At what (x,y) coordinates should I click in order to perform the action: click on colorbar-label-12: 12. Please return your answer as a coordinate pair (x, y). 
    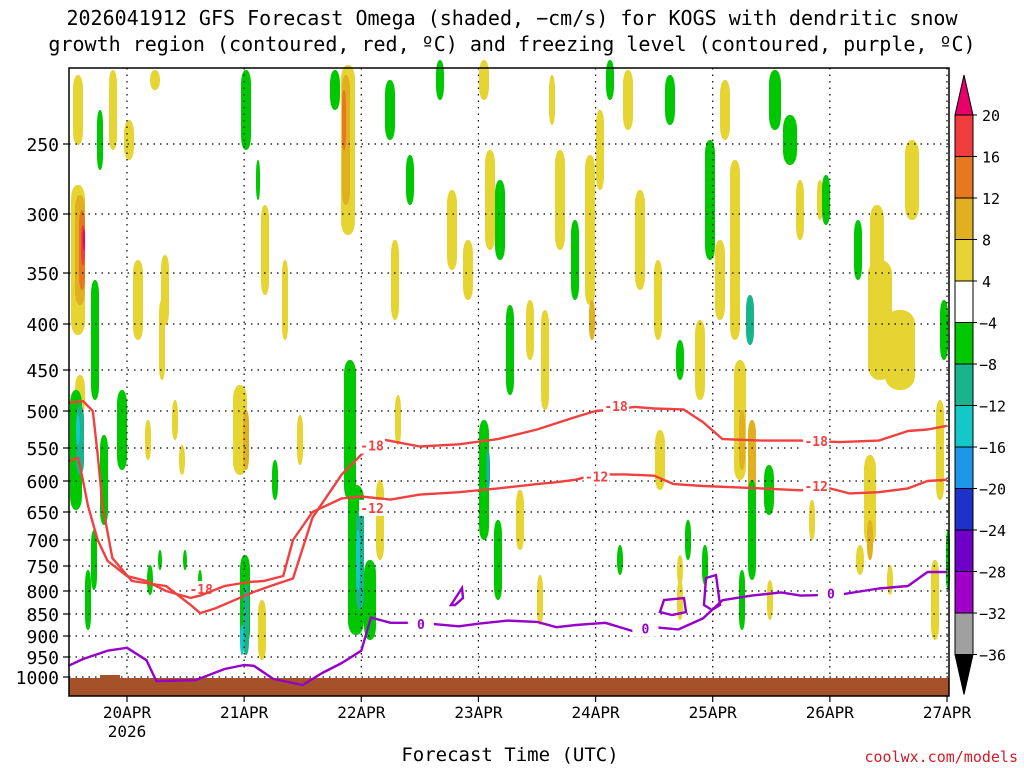
    Looking at the image, I should click on (991, 199).